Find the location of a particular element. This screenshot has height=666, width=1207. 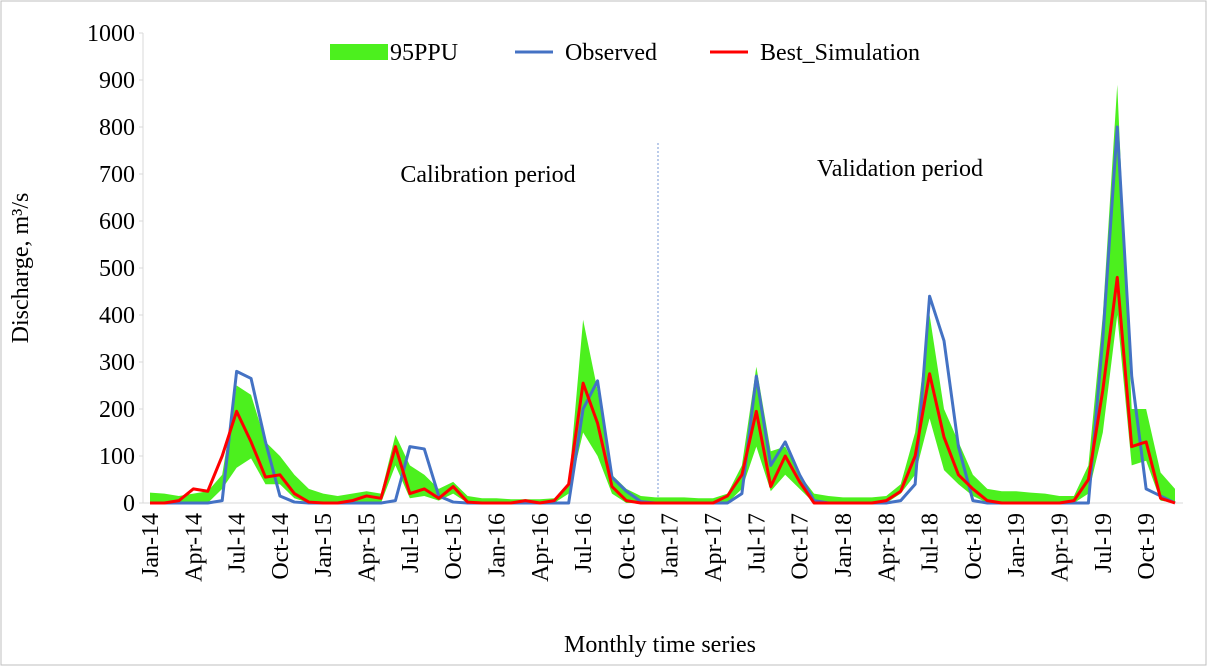

x-tick-label: Jul-15 is located at coordinates (411, 543).